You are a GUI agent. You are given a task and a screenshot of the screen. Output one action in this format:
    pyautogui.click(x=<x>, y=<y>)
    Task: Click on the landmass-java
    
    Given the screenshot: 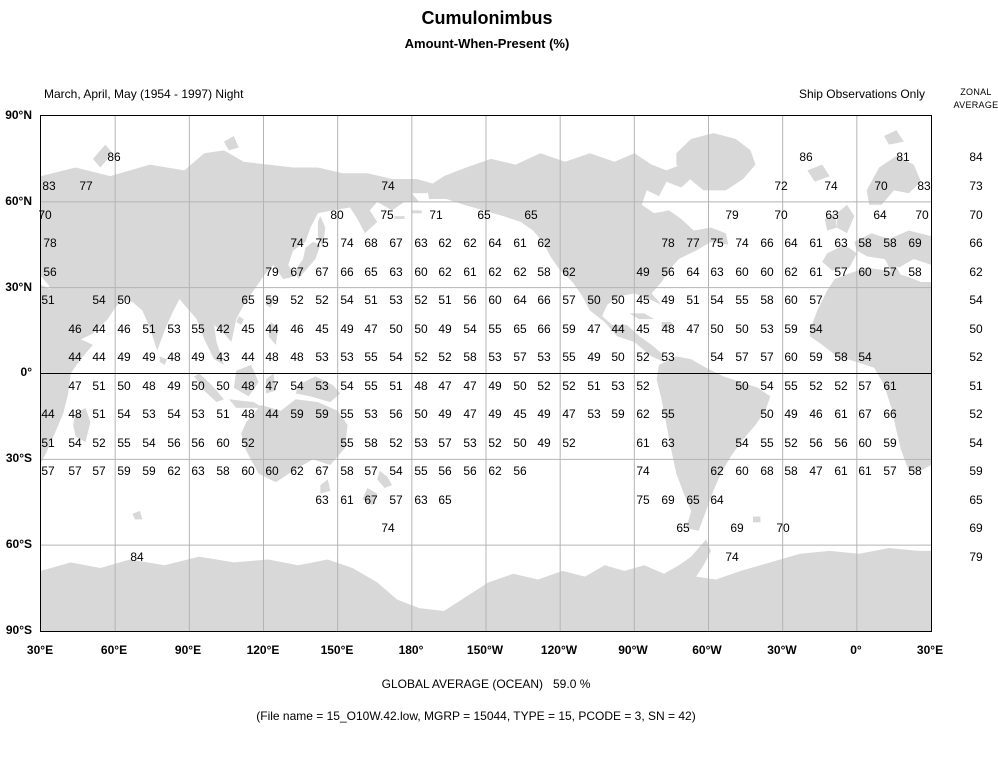 What is the action you would take?
    pyautogui.click(x=246, y=403)
    